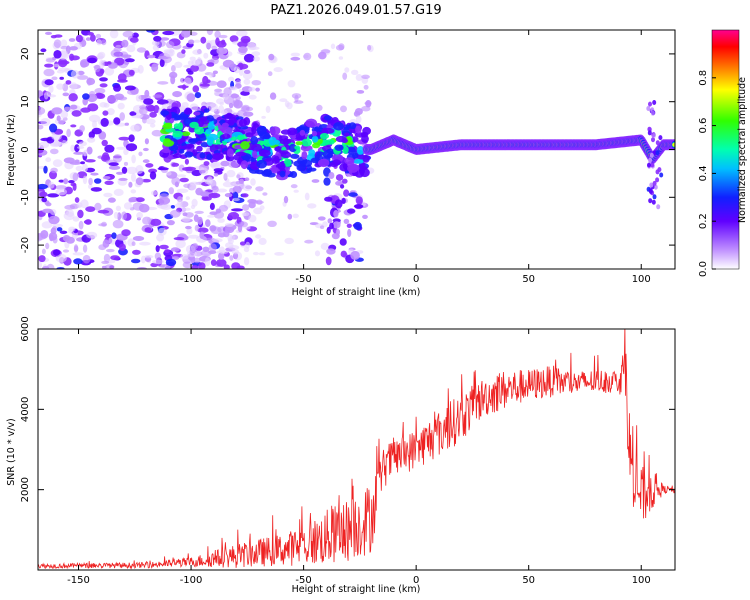  What do you see at coordinates (416, 580) in the screenshot?
I see `snr-xtick-label: 0` at bounding box center [416, 580].